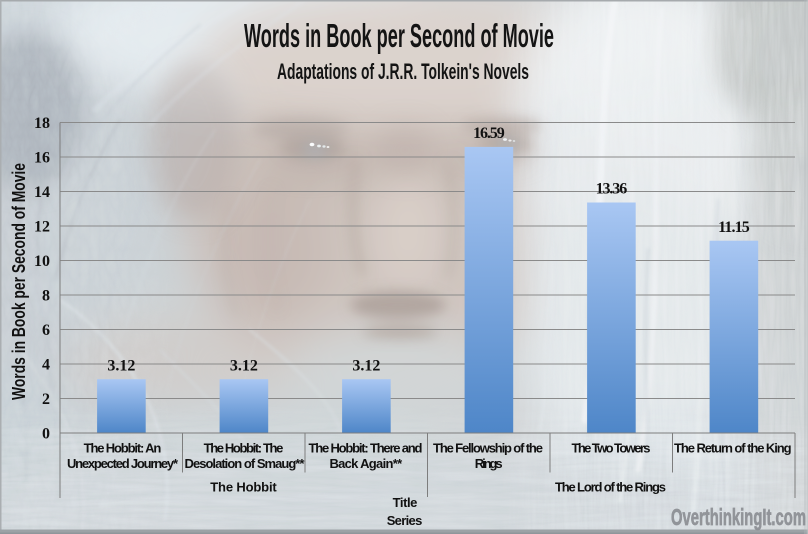  Describe the element at coordinates (733, 447) in the screenshot. I see `svg-text: The Return of the King` at that location.